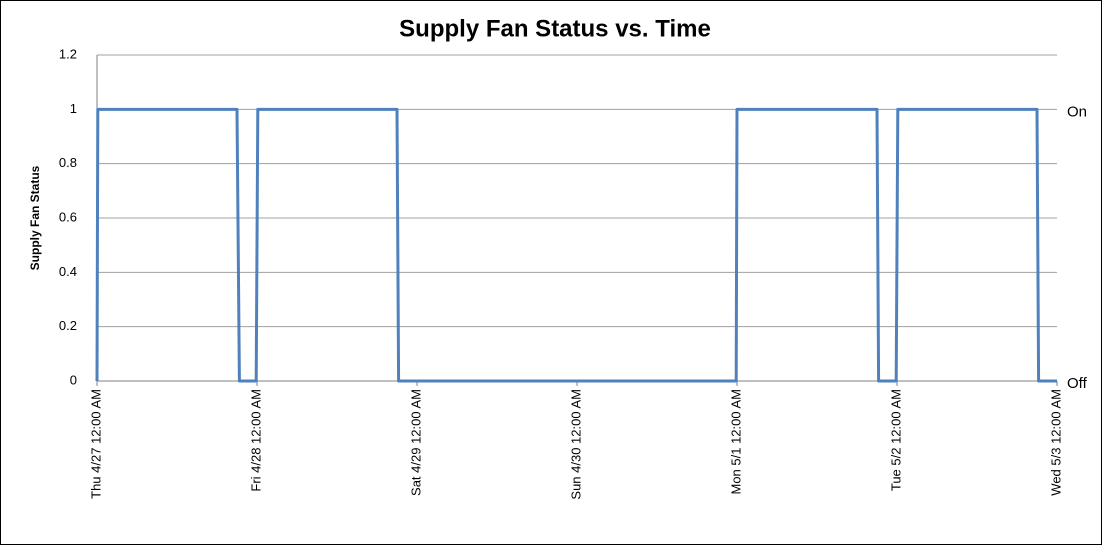  What do you see at coordinates (255, 440) in the screenshot?
I see `x-tick-label: Fri 4/28 12:00 AM` at bounding box center [255, 440].